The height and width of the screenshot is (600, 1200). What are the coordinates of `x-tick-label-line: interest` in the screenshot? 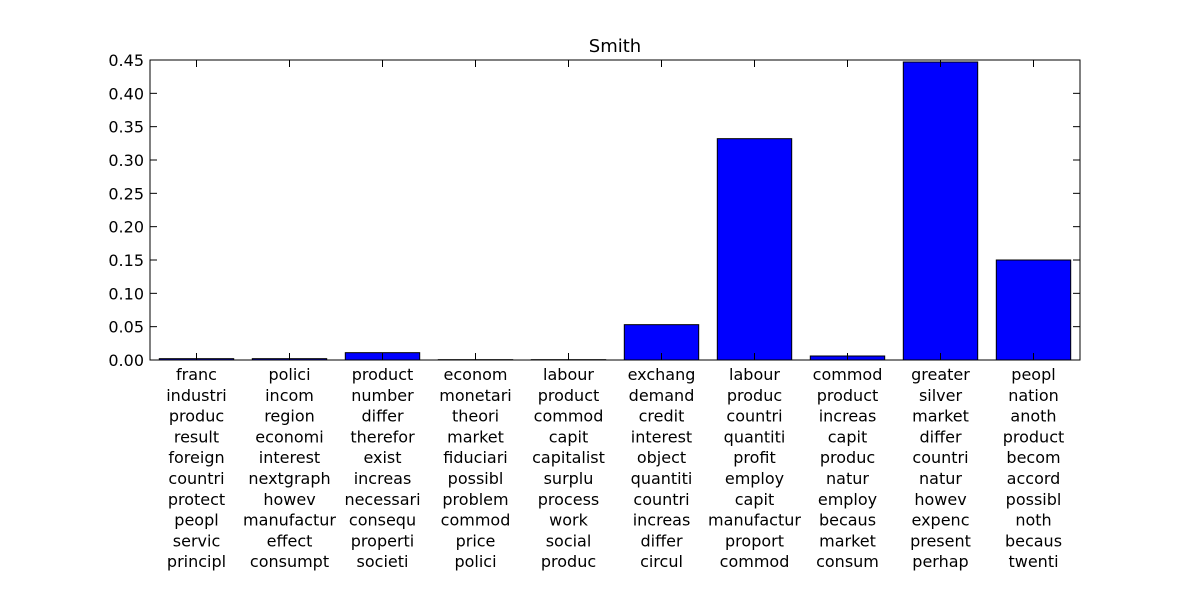 It's located at (289, 457).